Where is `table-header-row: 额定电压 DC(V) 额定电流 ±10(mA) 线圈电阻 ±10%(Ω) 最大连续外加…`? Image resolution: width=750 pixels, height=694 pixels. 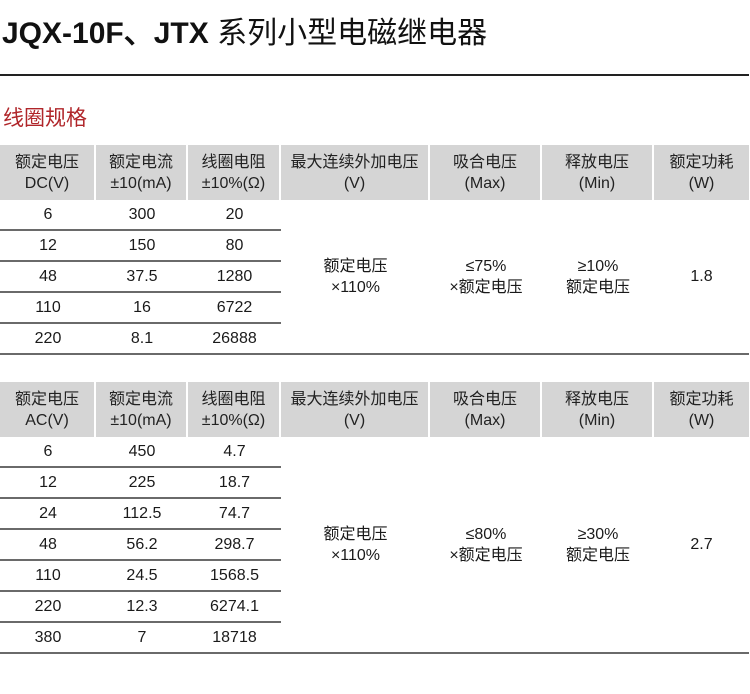 table-header-row: 额定电压 DC(V) 额定电流 ±10(mA) 线圈电阻 ±10%(Ω) 最大连续外加… is located at coordinates (374, 172).